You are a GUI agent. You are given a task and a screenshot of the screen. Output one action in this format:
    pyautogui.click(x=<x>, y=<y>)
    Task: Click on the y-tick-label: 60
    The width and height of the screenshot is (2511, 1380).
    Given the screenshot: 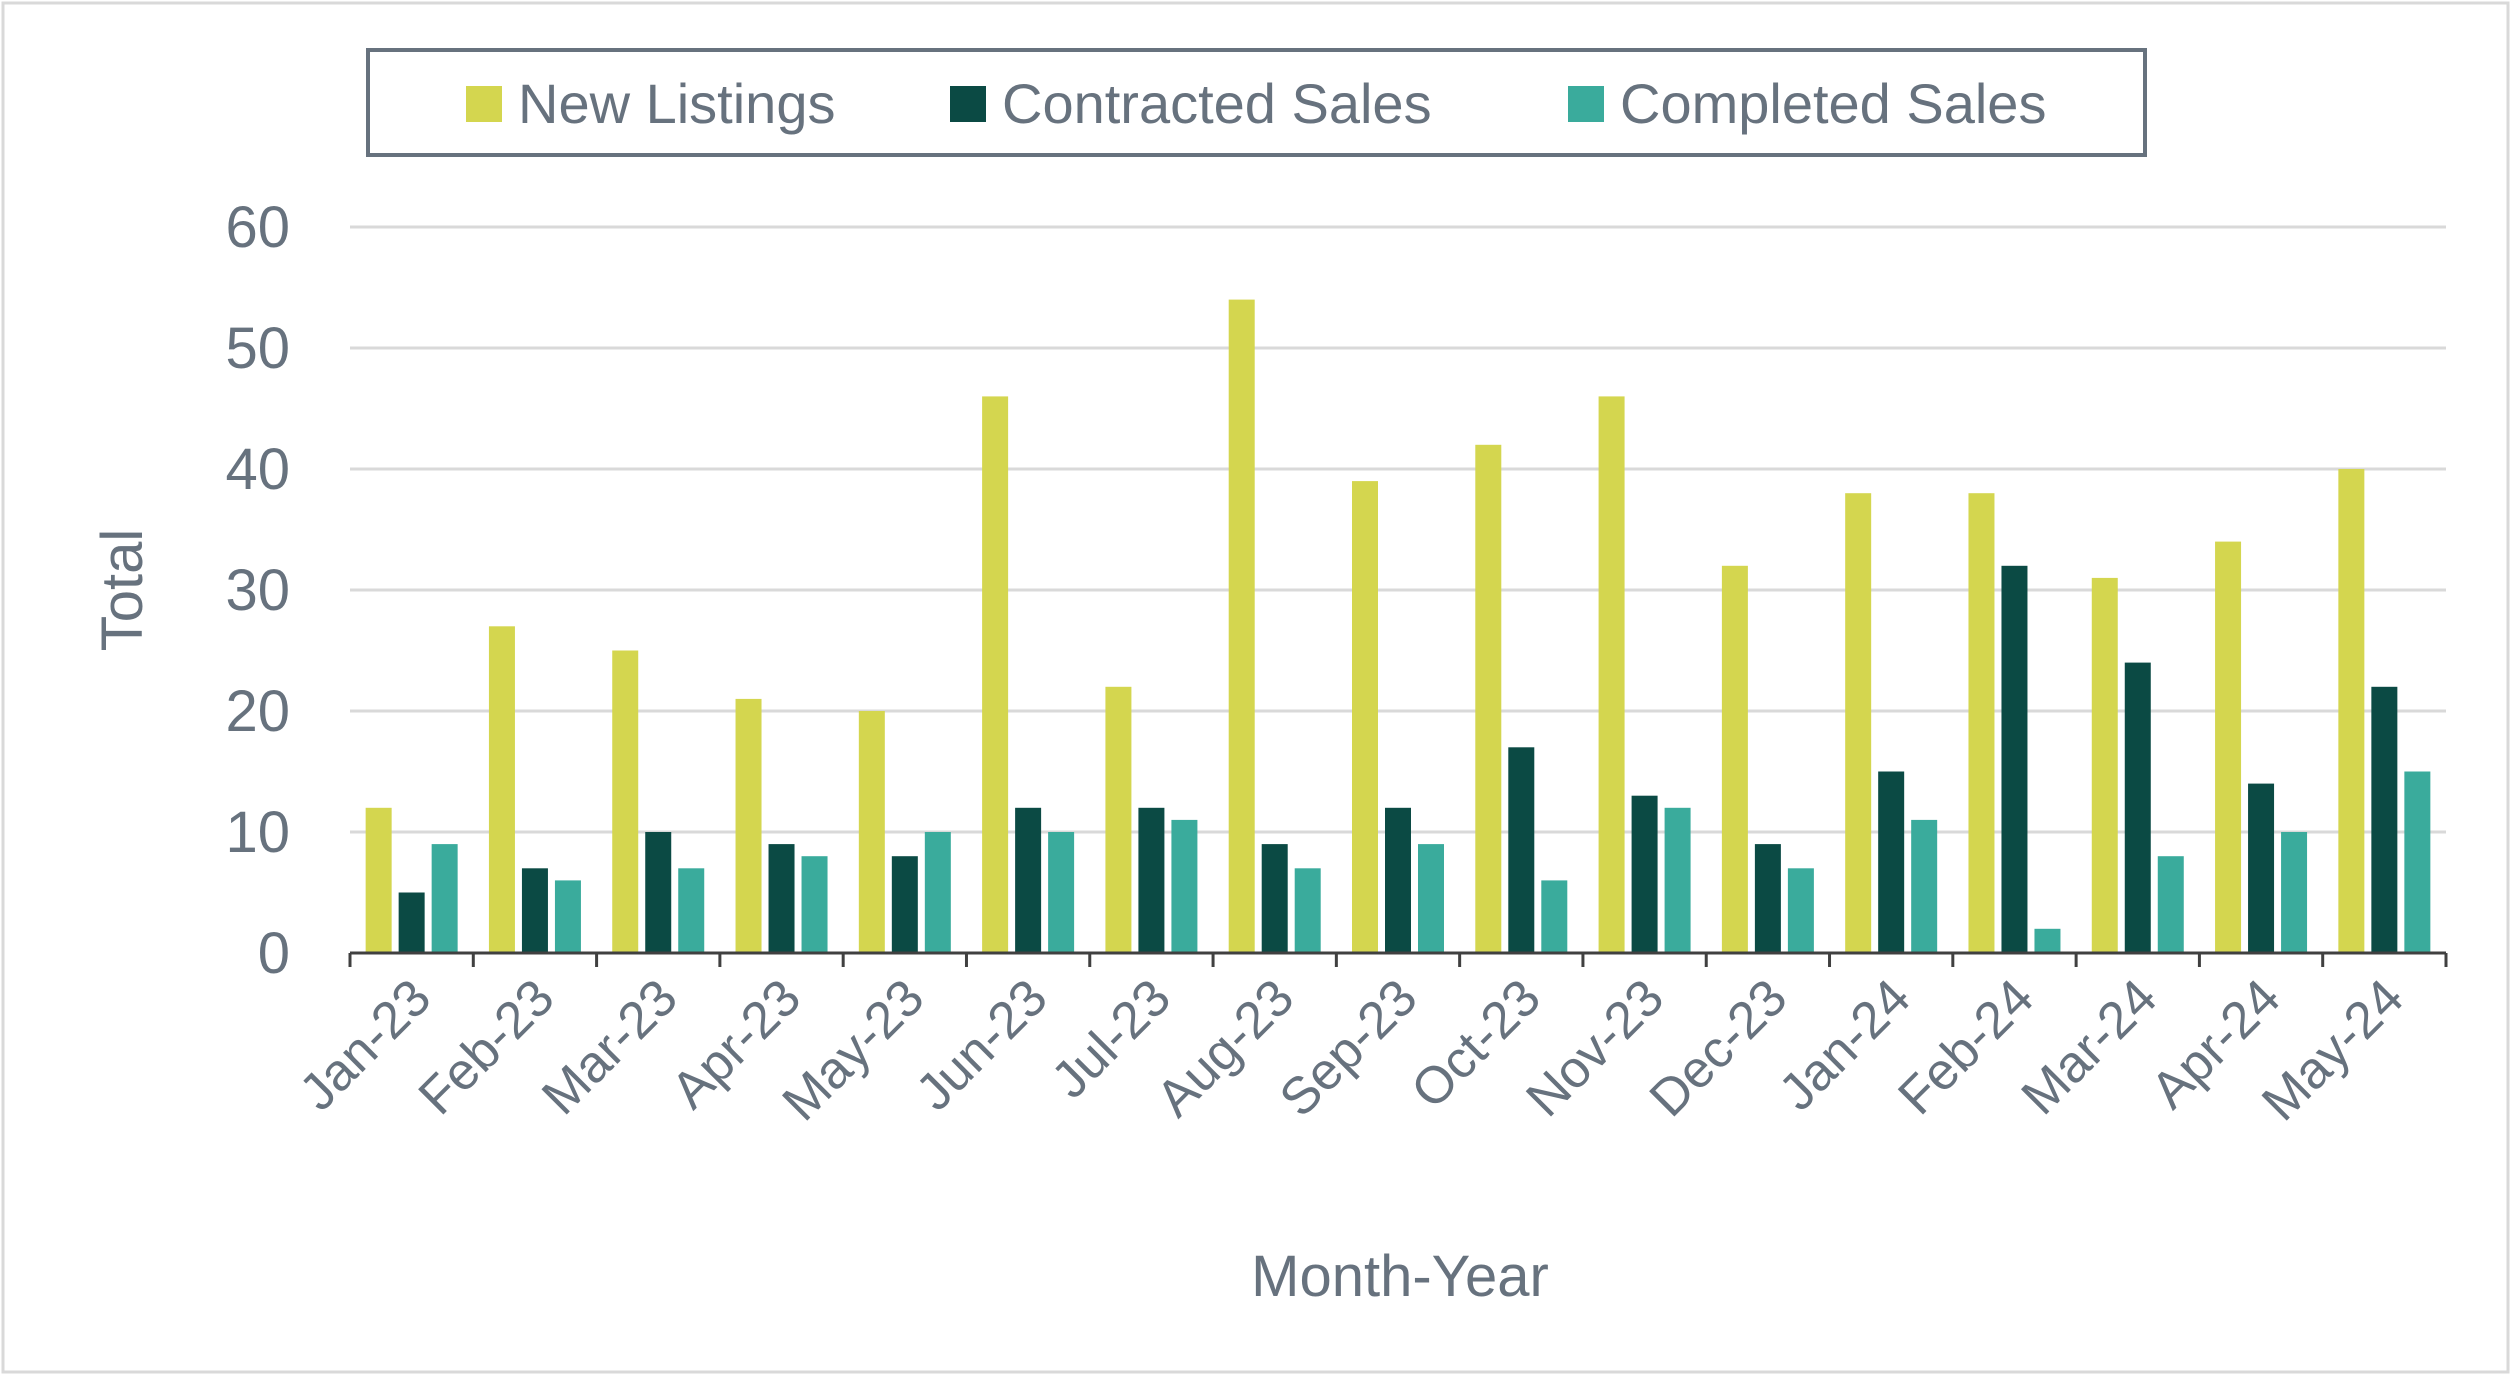 What is the action you would take?
    pyautogui.click(x=257, y=227)
    